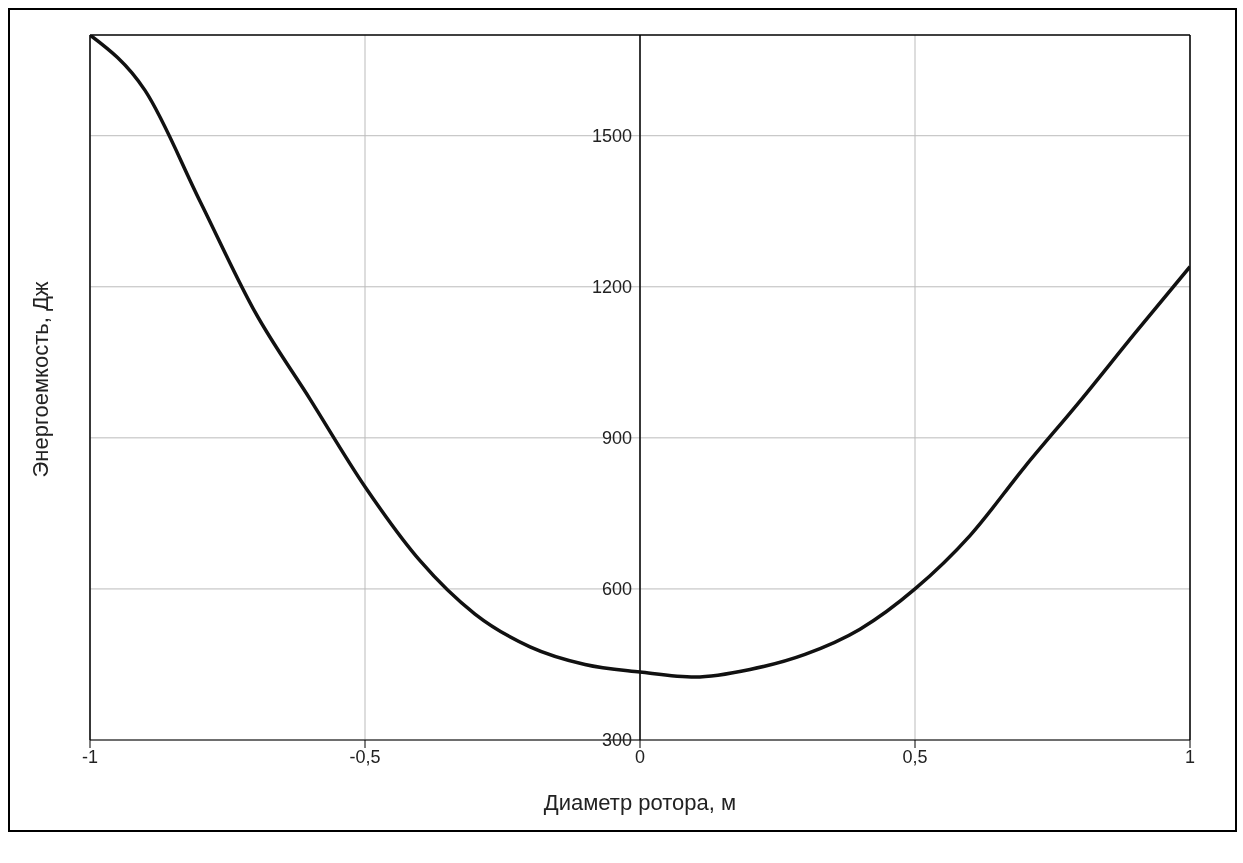 Image resolution: width=1243 pixels, height=863 pixels. I want to click on y-tick-label: 1200, so click(611, 286).